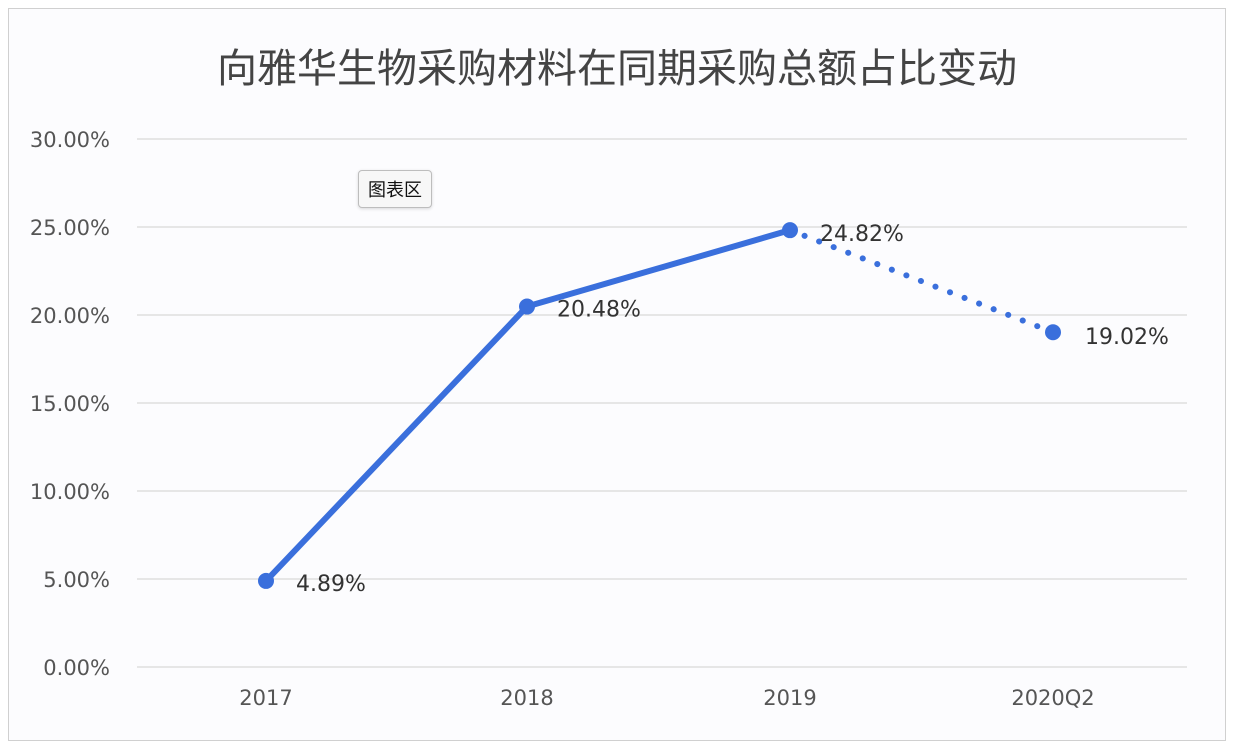 This screenshot has width=1234, height=746. What do you see at coordinates (789, 698) in the screenshot?
I see `x-tick-label: 2019` at bounding box center [789, 698].